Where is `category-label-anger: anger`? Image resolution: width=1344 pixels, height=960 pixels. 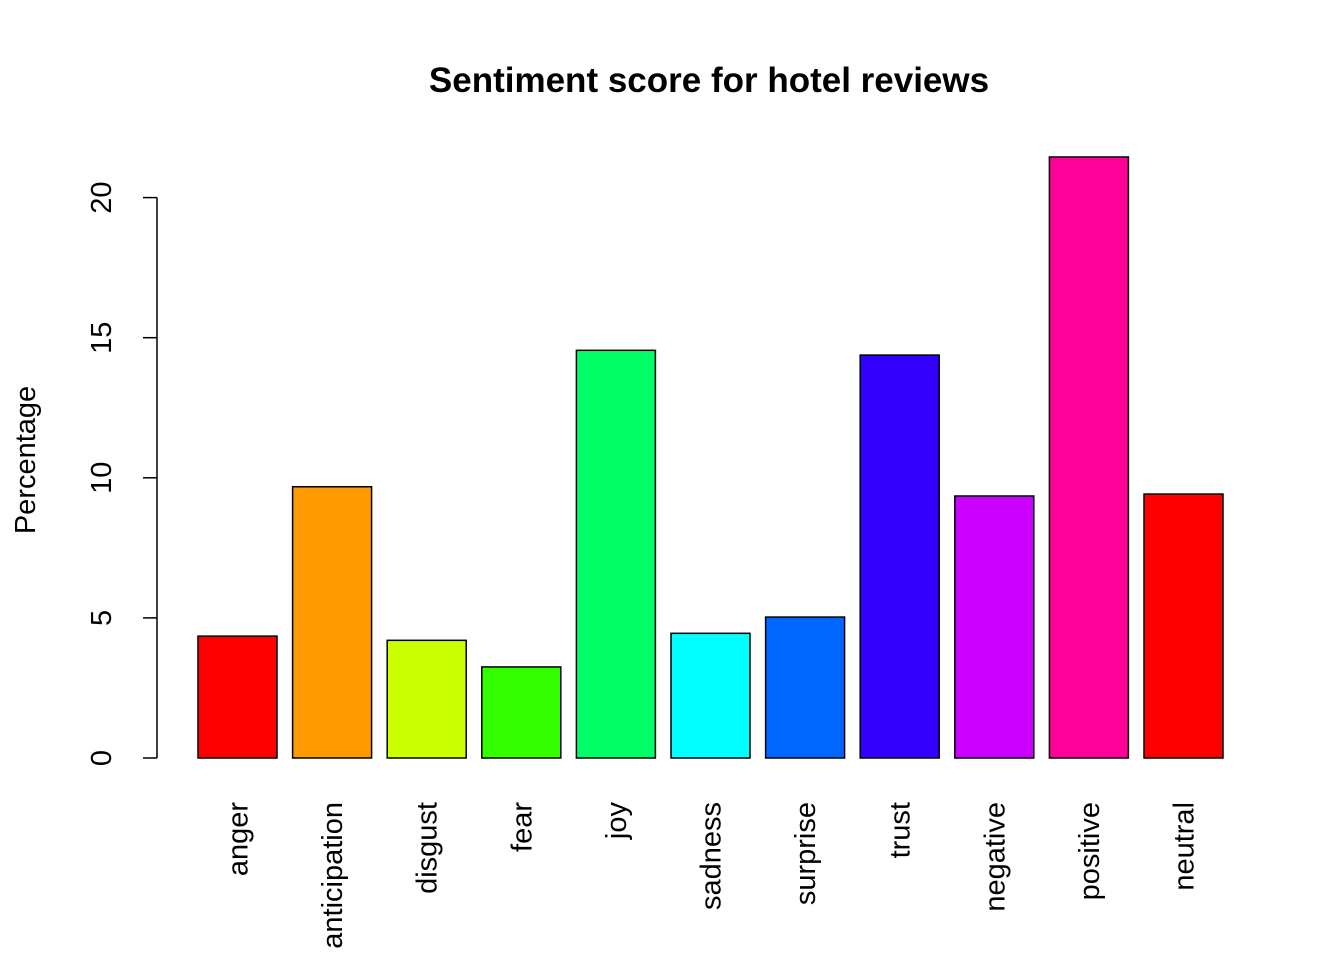 category-label-anger: anger is located at coordinates (239, 839).